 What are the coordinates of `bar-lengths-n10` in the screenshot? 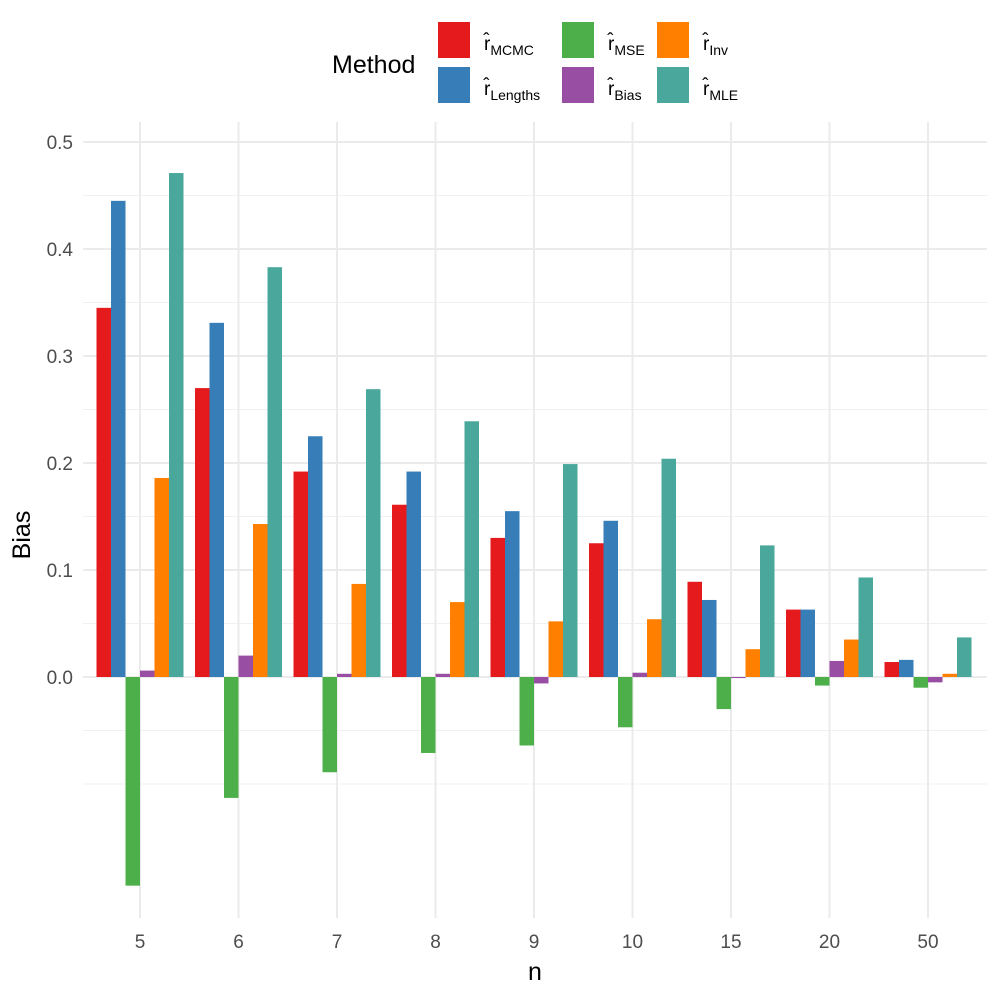 It's located at (610, 598).